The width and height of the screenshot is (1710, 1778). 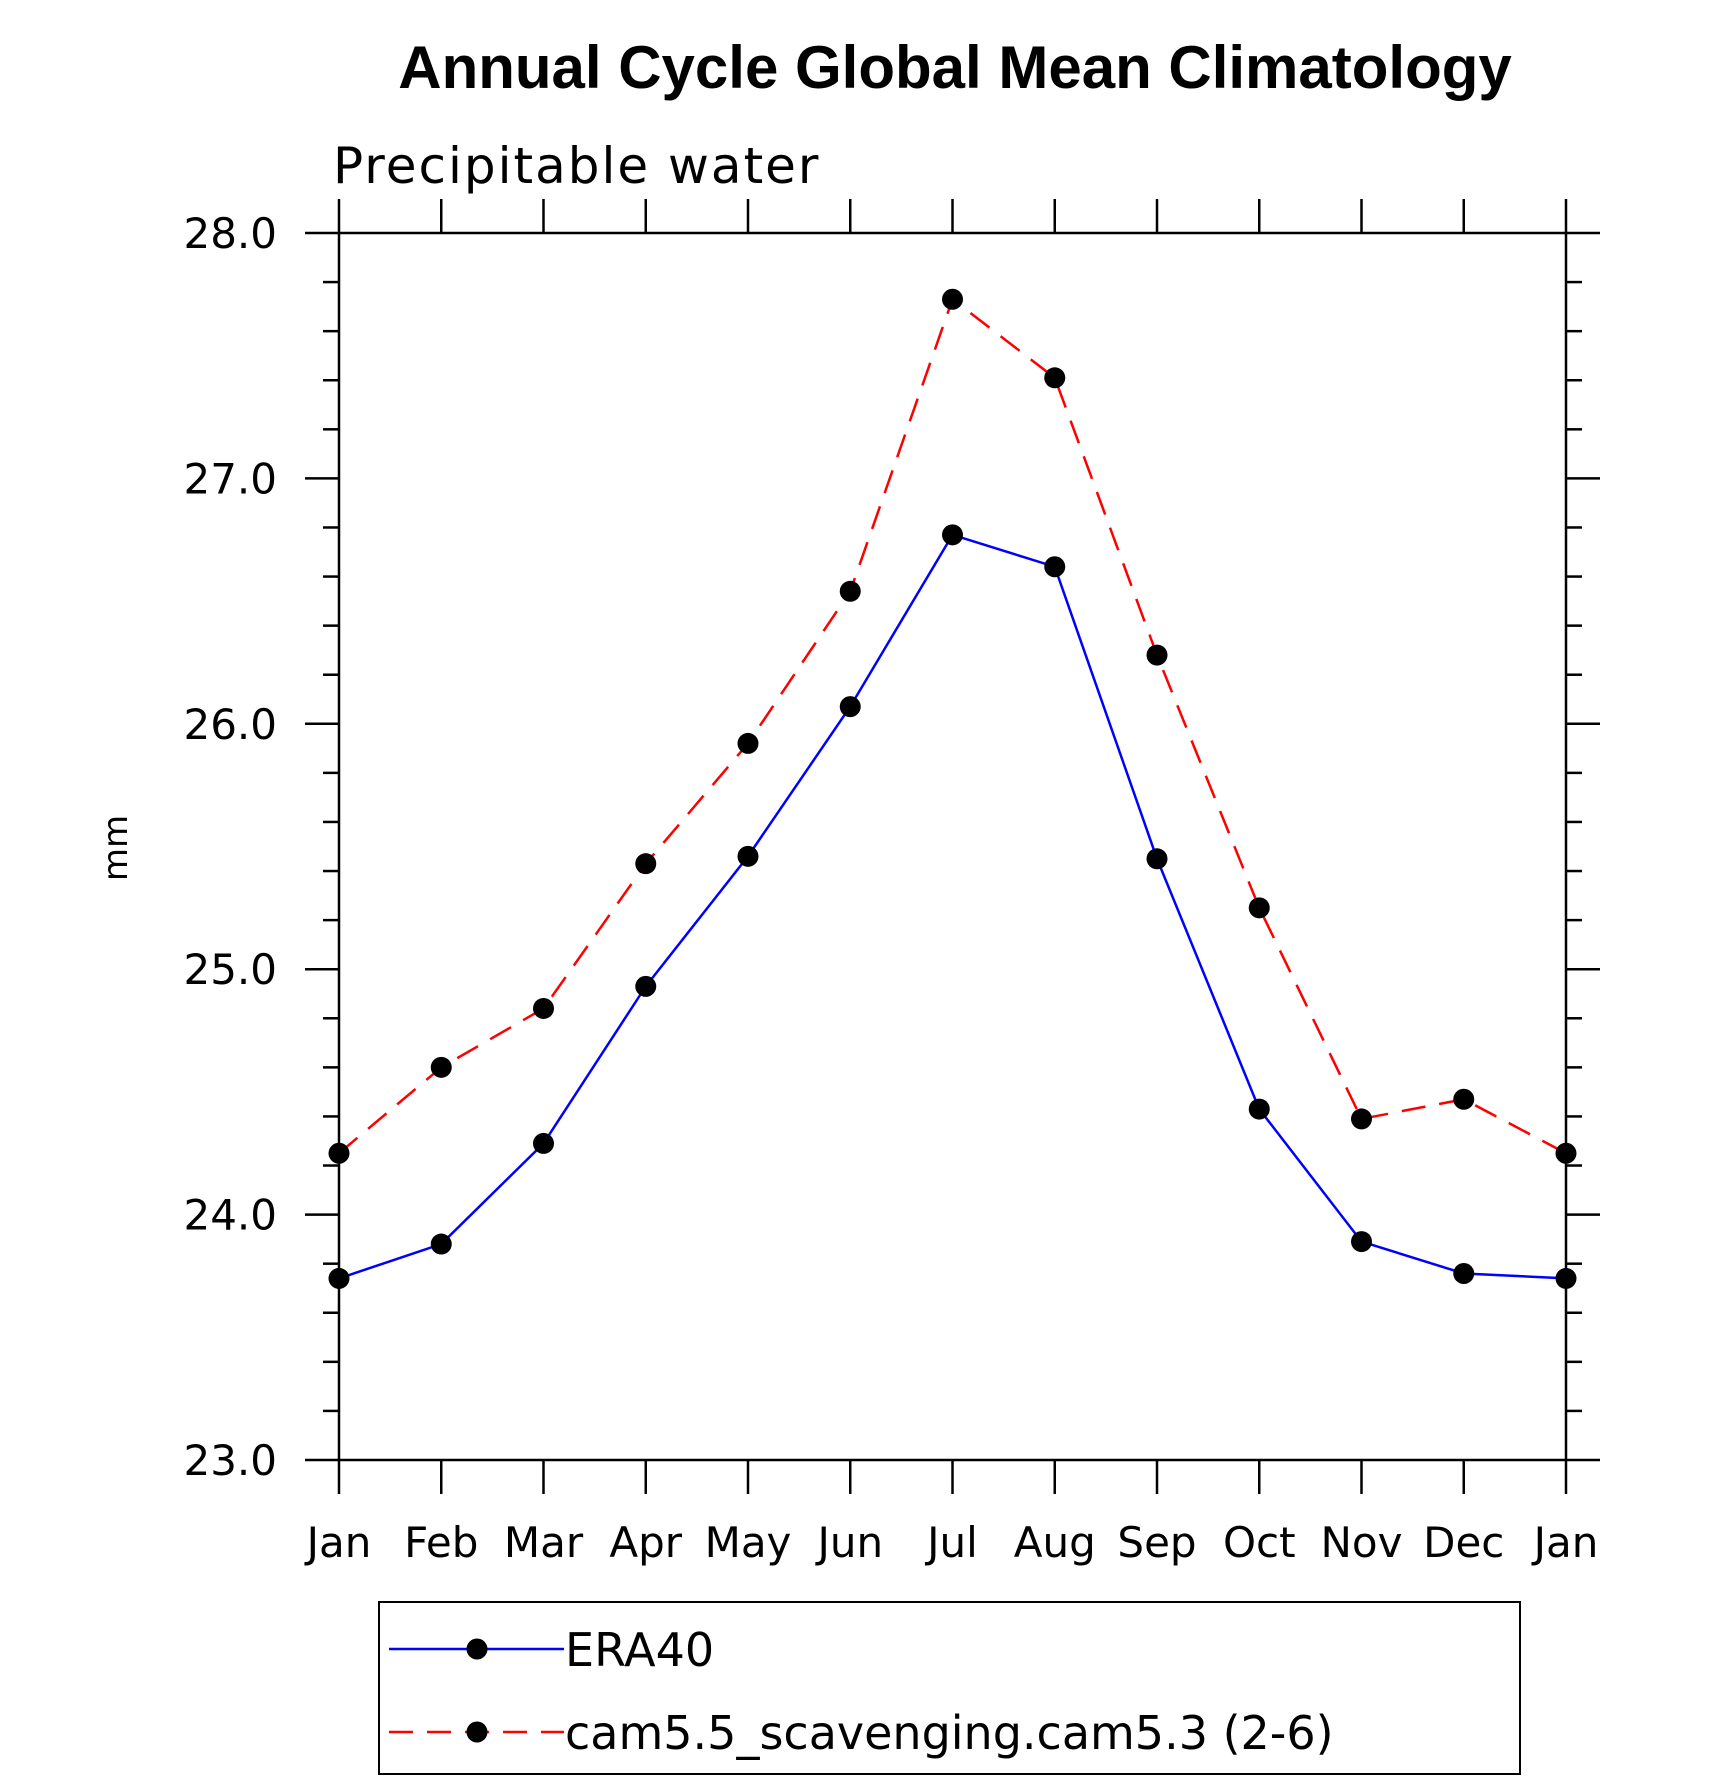 What do you see at coordinates (577, 166) in the screenshot?
I see `chart-subtitle: Precipitable water` at bounding box center [577, 166].